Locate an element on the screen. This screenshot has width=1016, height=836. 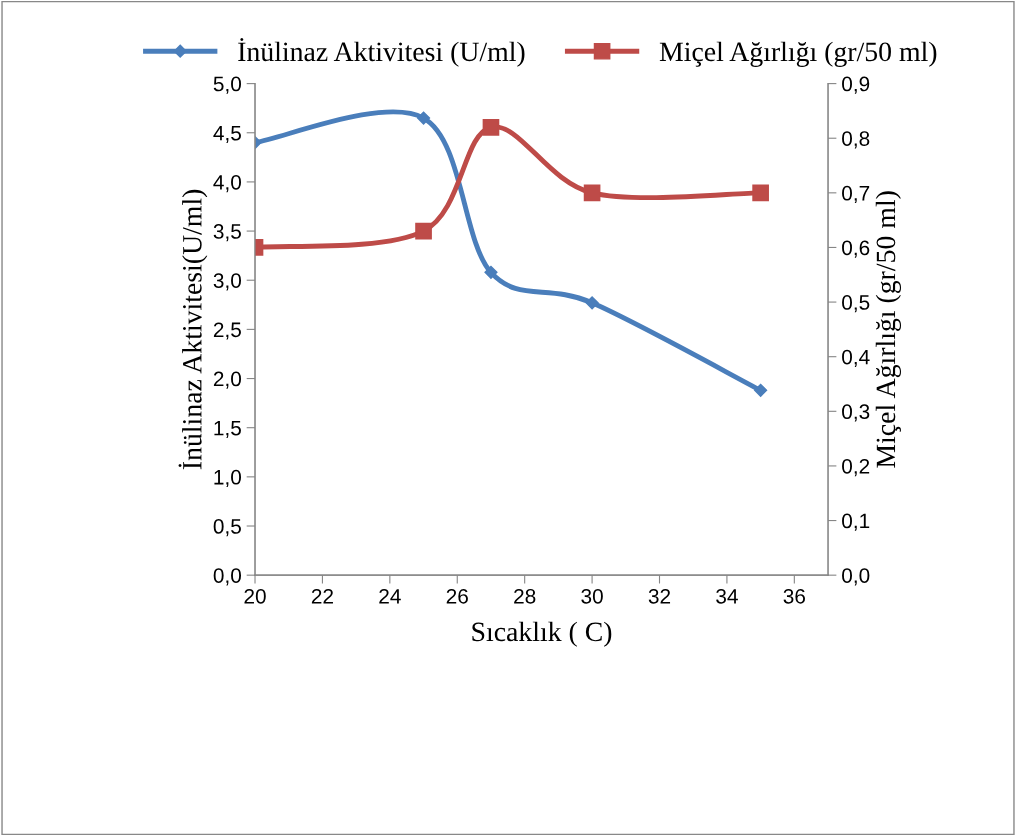
y-tick-label: 3,5 is located at coordinates (227, 233).